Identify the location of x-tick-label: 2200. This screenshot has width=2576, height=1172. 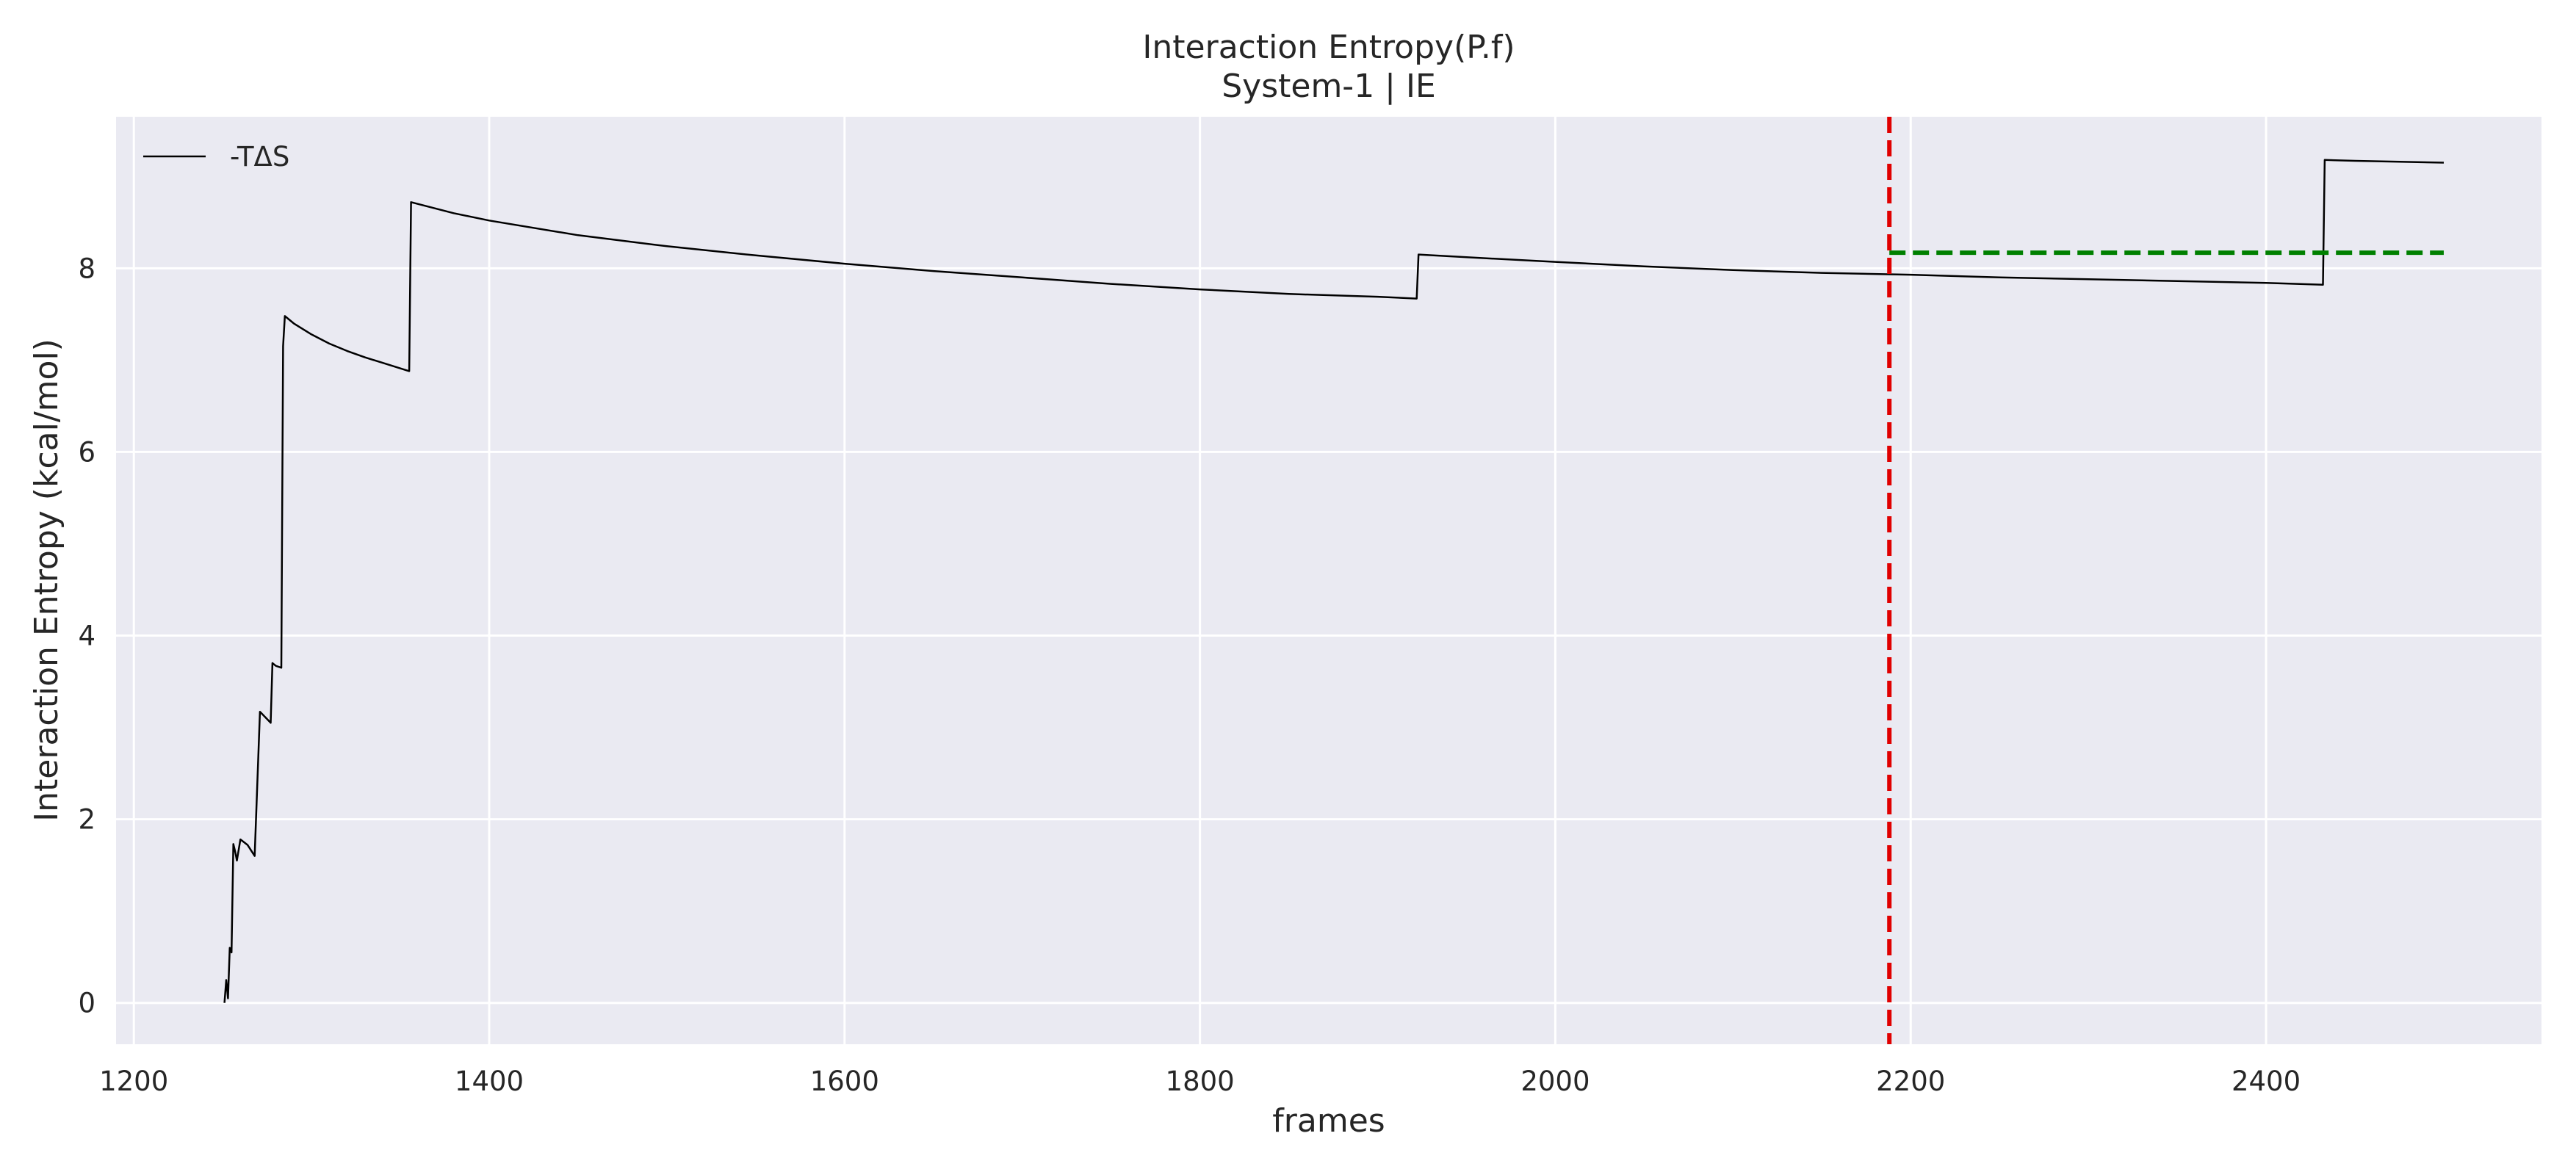
(1910, 1082).